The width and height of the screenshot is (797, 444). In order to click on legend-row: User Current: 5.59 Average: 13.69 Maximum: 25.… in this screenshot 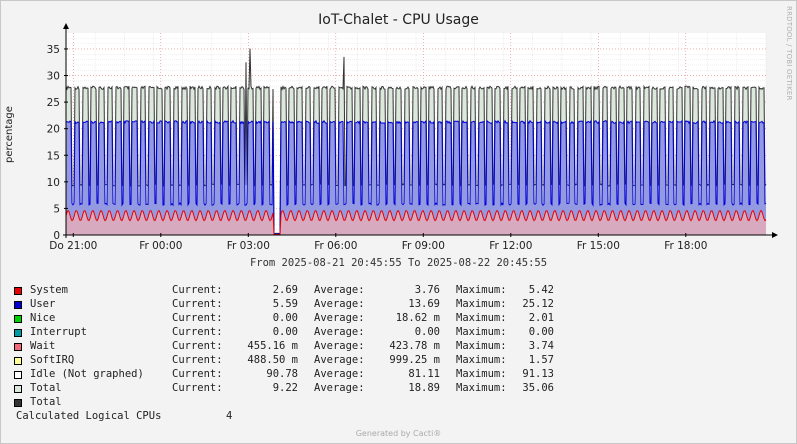, I will do `click(384, 305)`.